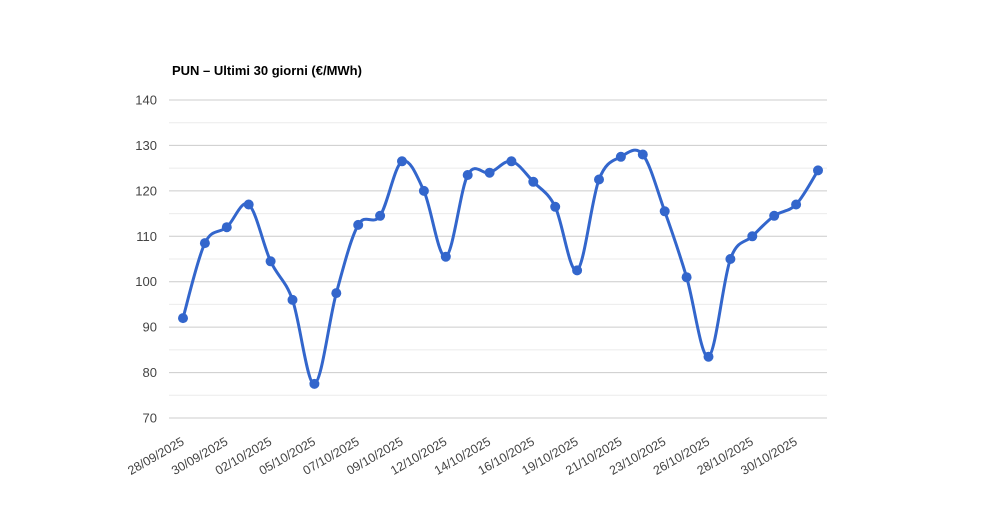  Describe the element at coordinates (146, 100) in the screenshot. I see `y-tick-label: 140` at that location.